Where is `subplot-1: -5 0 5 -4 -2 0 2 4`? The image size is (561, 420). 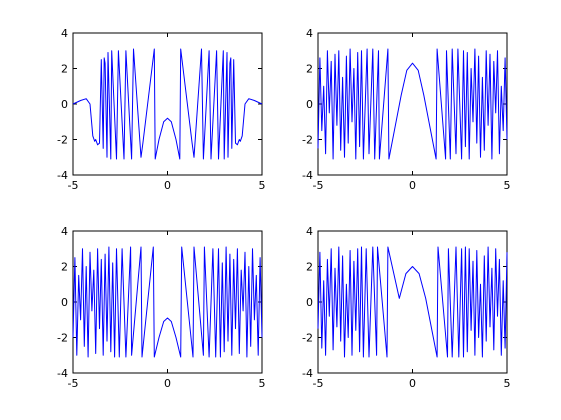 subplot-1: -5 0 5 -4 -2 0 2 4 is located at coordinates (161, 109).